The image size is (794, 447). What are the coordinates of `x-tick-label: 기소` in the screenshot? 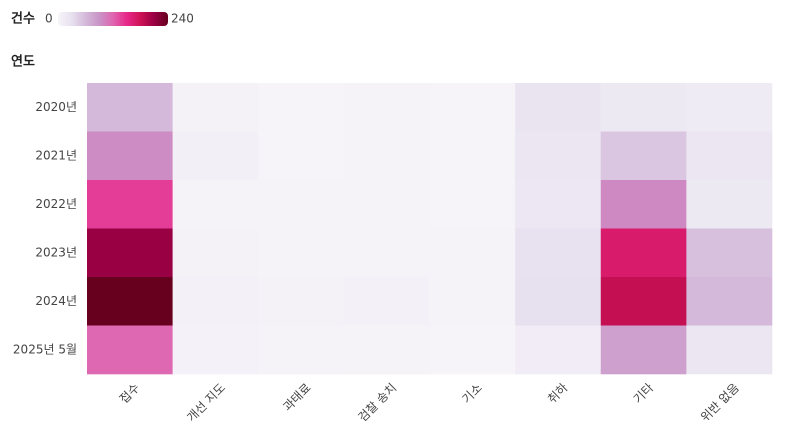 It's located at (472, 394).